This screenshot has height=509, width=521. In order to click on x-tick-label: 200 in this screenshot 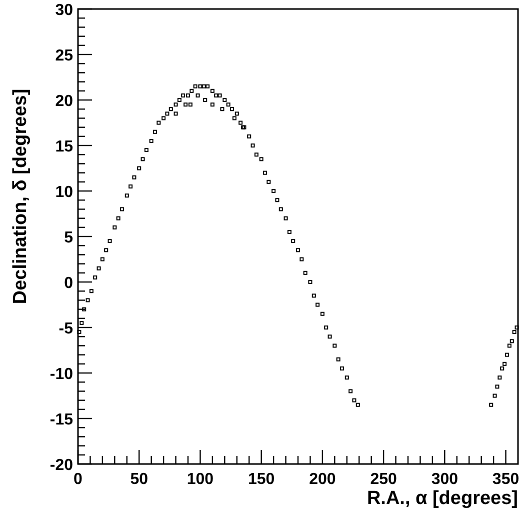, I will do `click(322, 479)`.